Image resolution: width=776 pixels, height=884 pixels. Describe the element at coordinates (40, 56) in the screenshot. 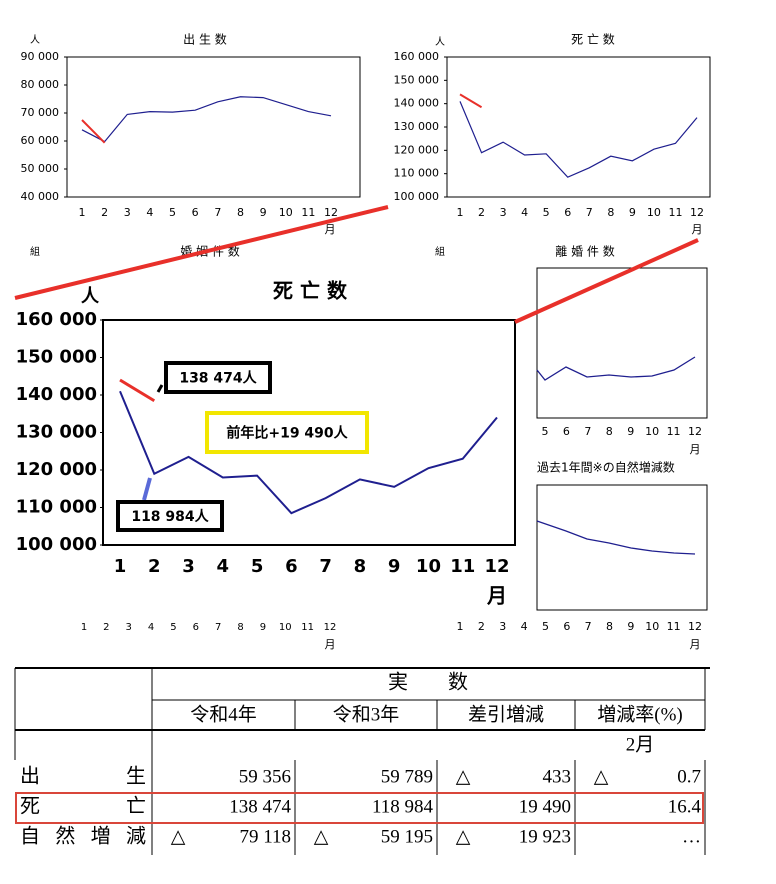

I see `y-tick-label: 90 000` at that location.